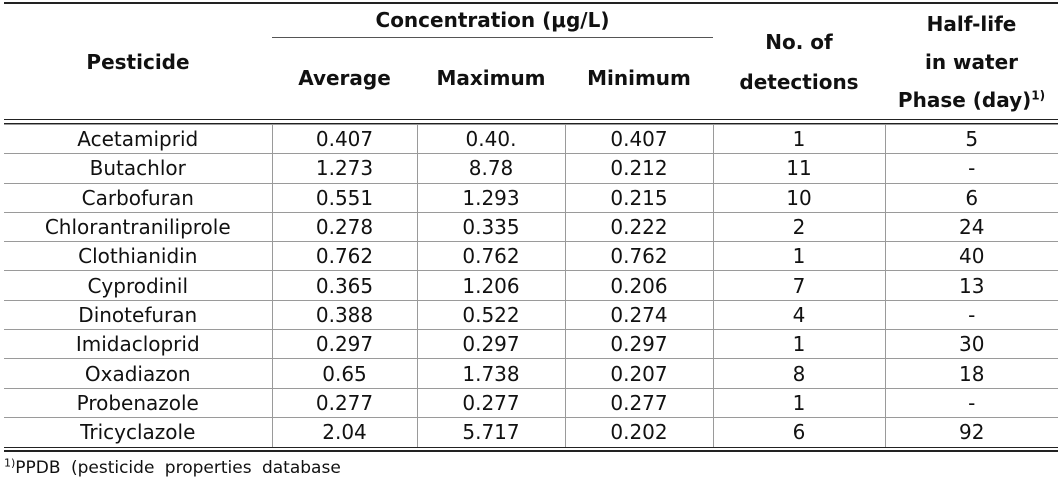 This screenshot has height=483, width=1064. What do you see at coordinates (531, 121) in the screenshot?
I see `header-double-rule` at bounding box center [531, 121].